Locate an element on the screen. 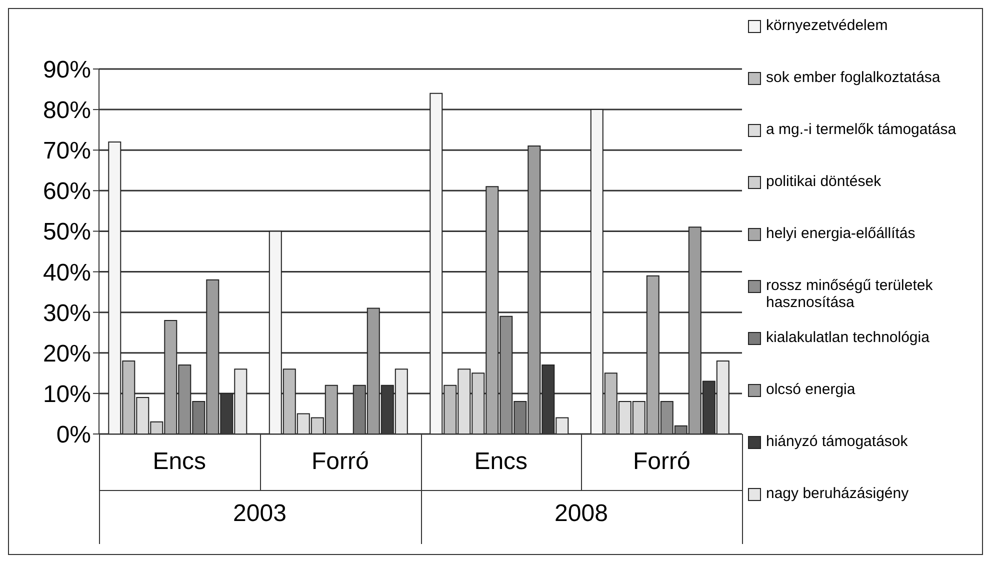 This screenshot has width=989, height=561. y-tick-label: 20% is located at coordinates (66, 354).